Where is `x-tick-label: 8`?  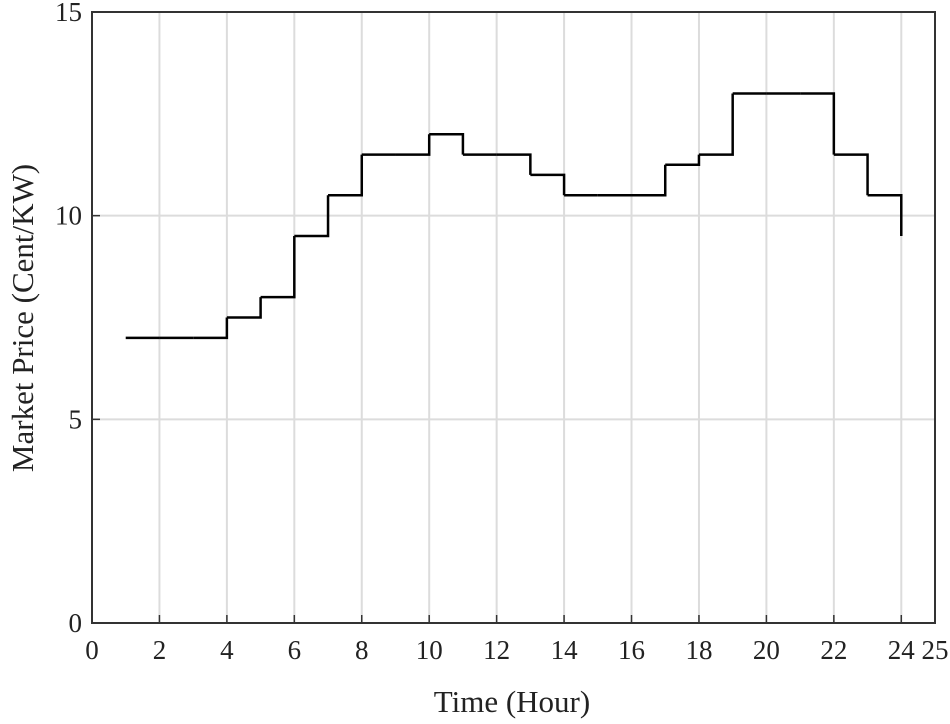 x-tick-label: 8 is located at coordinates (362, 650).